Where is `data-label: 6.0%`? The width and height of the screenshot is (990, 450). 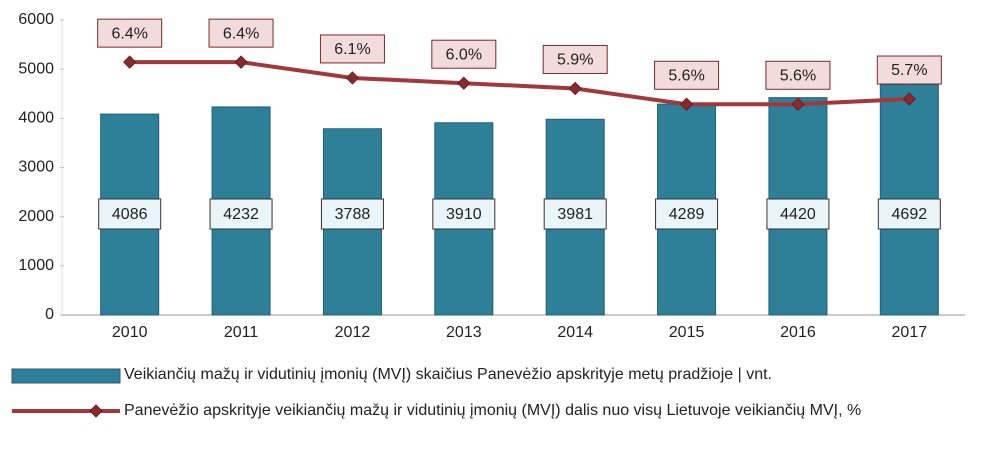 data-label: 6.0% is located at coordinates (464, 54).